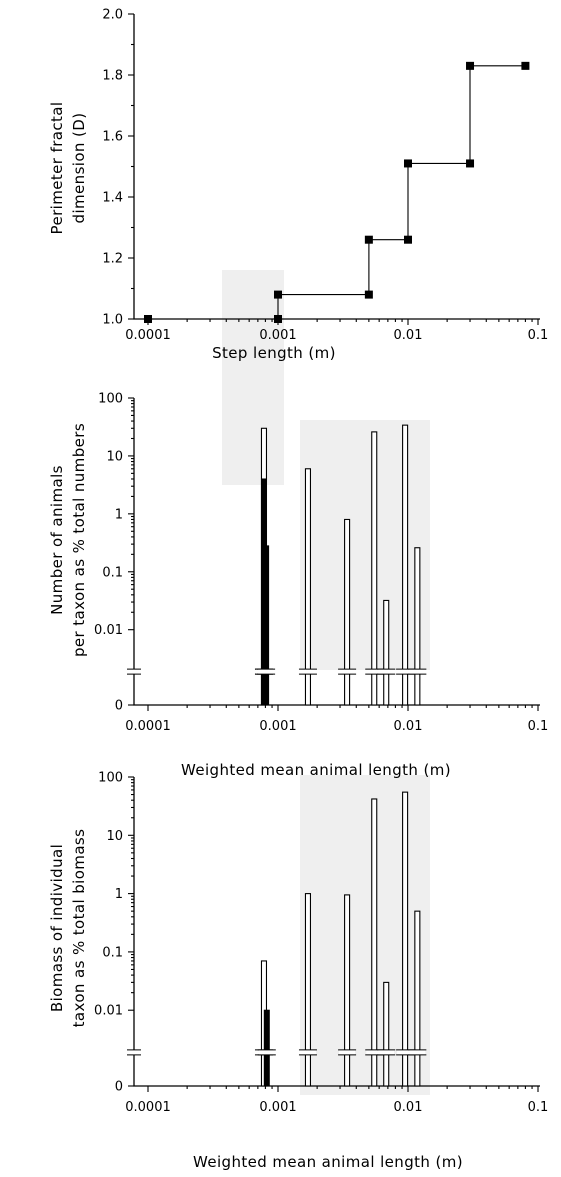 This screenshot has width=561, height=1177. Describe the element at coordinates (119, 1087) in the screenshot. I see `chart3-y-tick-label: 0` at that location.